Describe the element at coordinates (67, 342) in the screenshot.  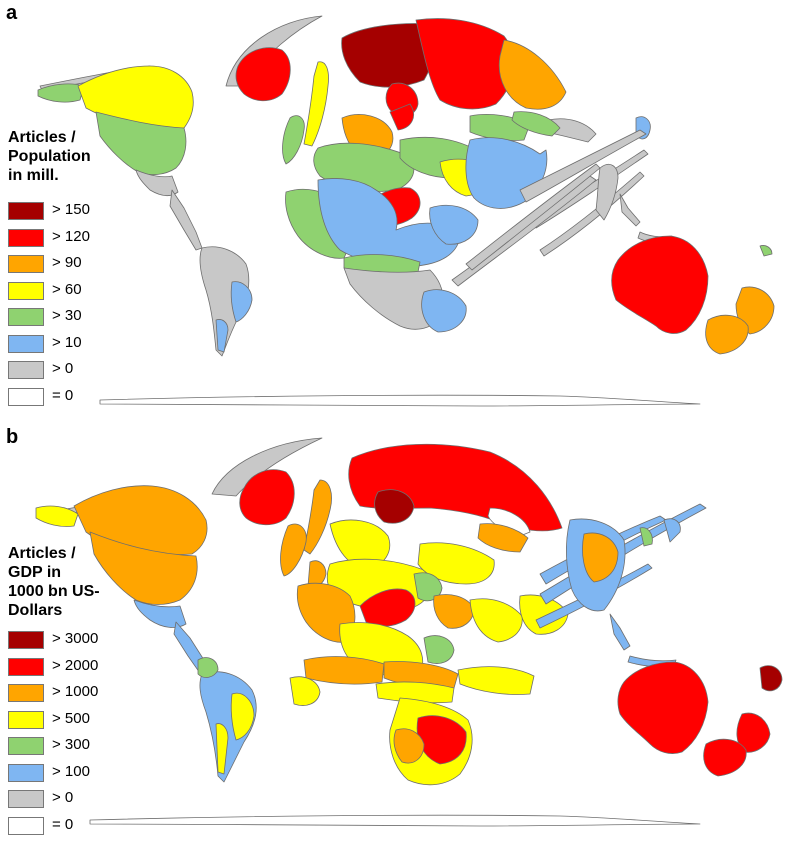
I see `legend-label: > 10` at that location.